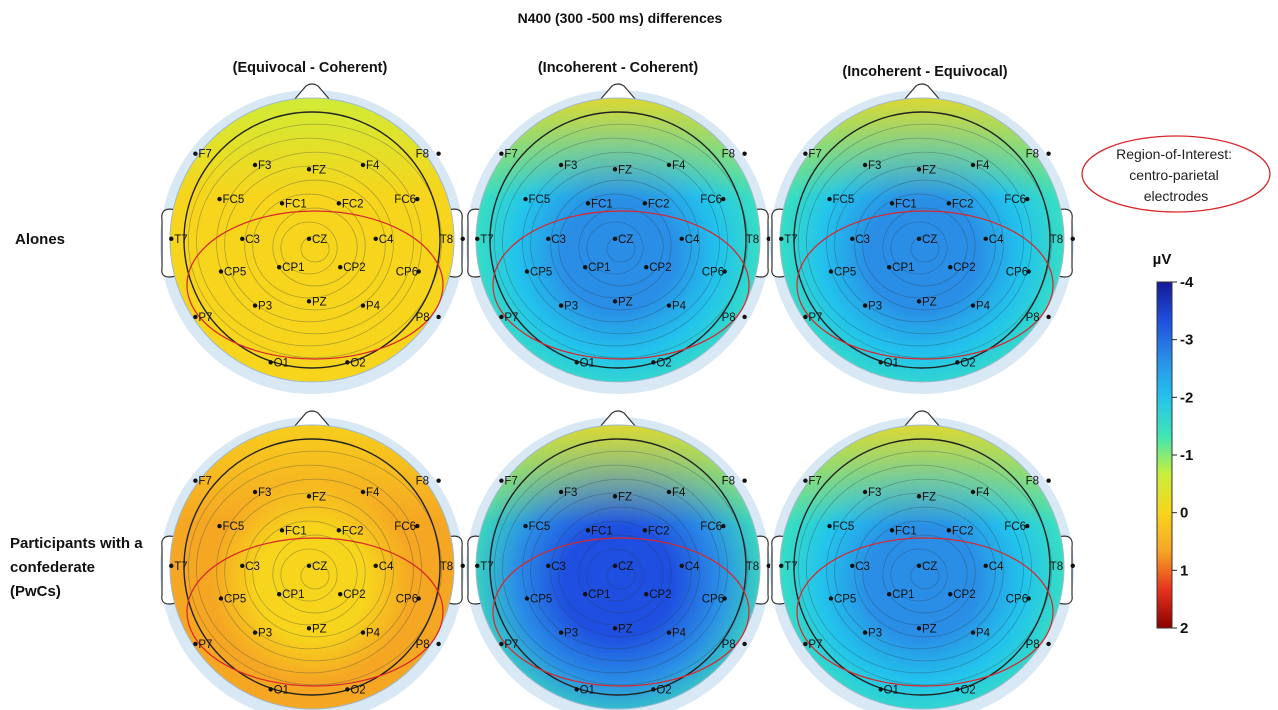 This screenshot has width=1278, height=710. Describe the element at coordinates (422, 482) in the screenshot. I see `electrode-label: F8` at that location.